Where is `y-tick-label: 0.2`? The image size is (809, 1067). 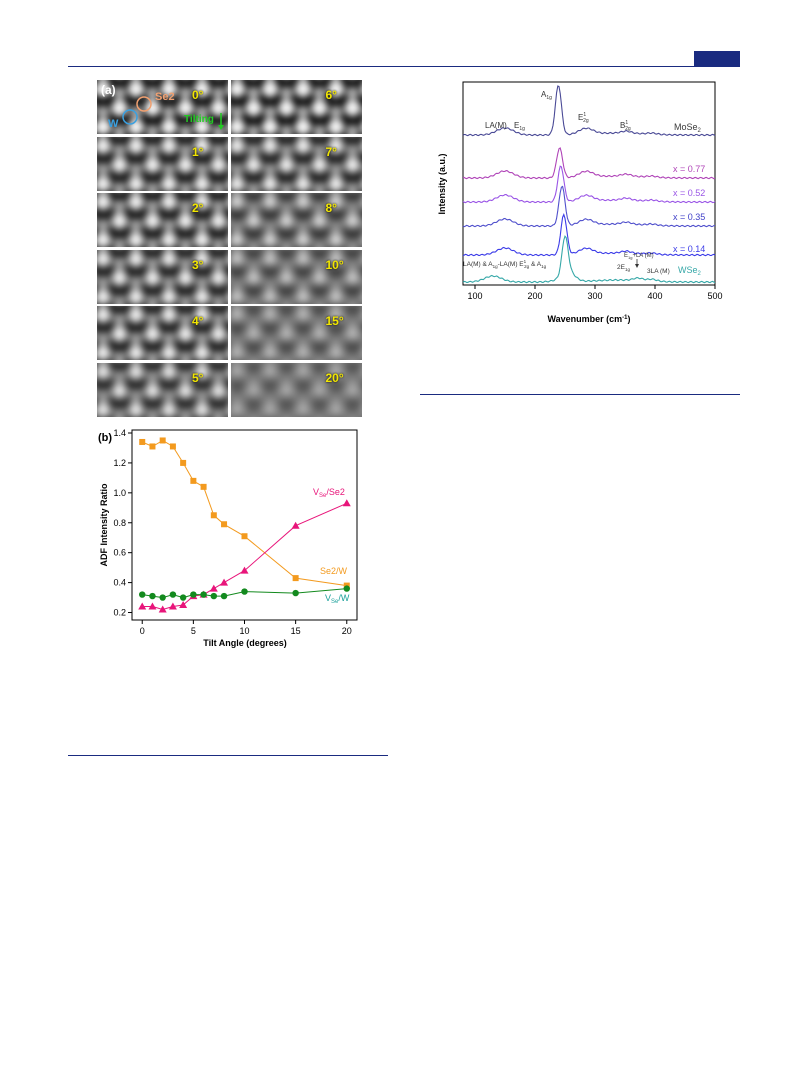
y-tick-label: 0.2 is located at coordinates (119, 613).